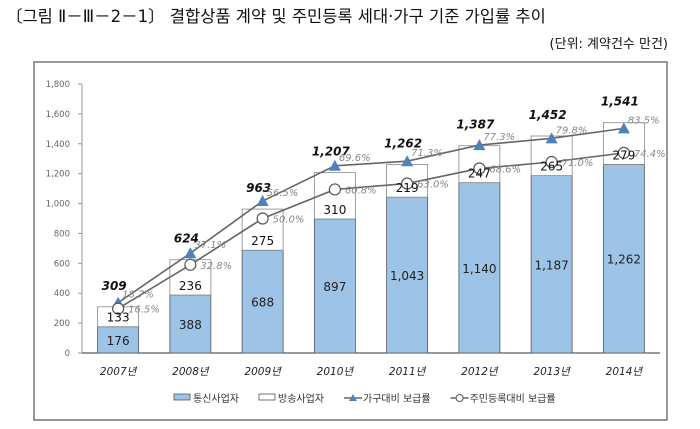 This screenshot has width=700, height=429. I want to click on pct-label-resident: 16.5%, so click(144, 310).